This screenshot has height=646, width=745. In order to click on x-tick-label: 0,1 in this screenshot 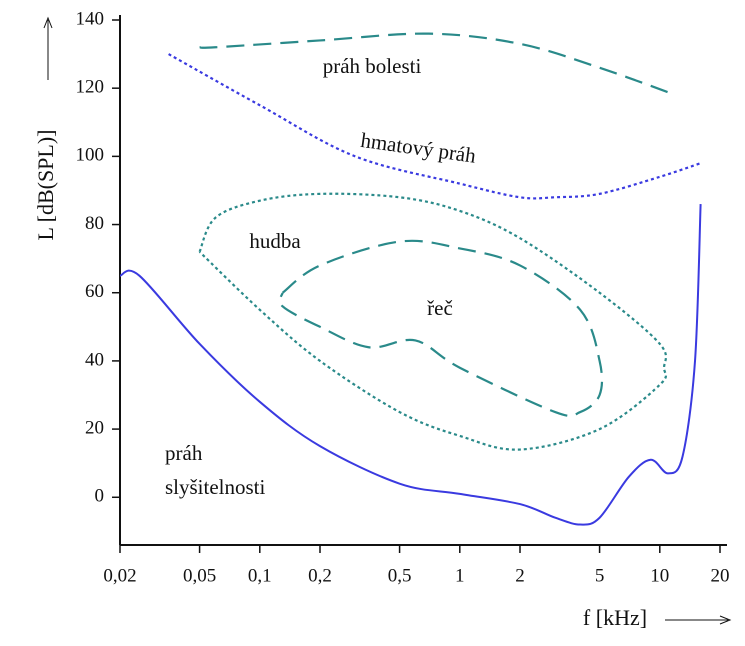, I will do `click(260, 575)`.